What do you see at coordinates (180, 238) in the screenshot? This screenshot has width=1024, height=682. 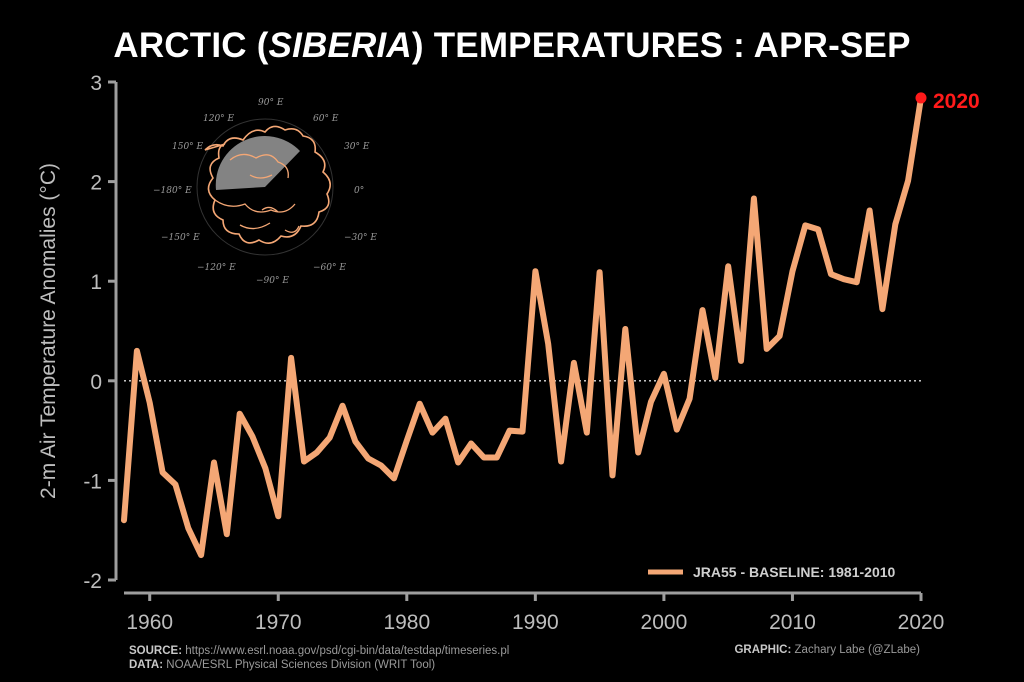 I see `map-label-m150e: −150° E` at bounding box center [180, 238].